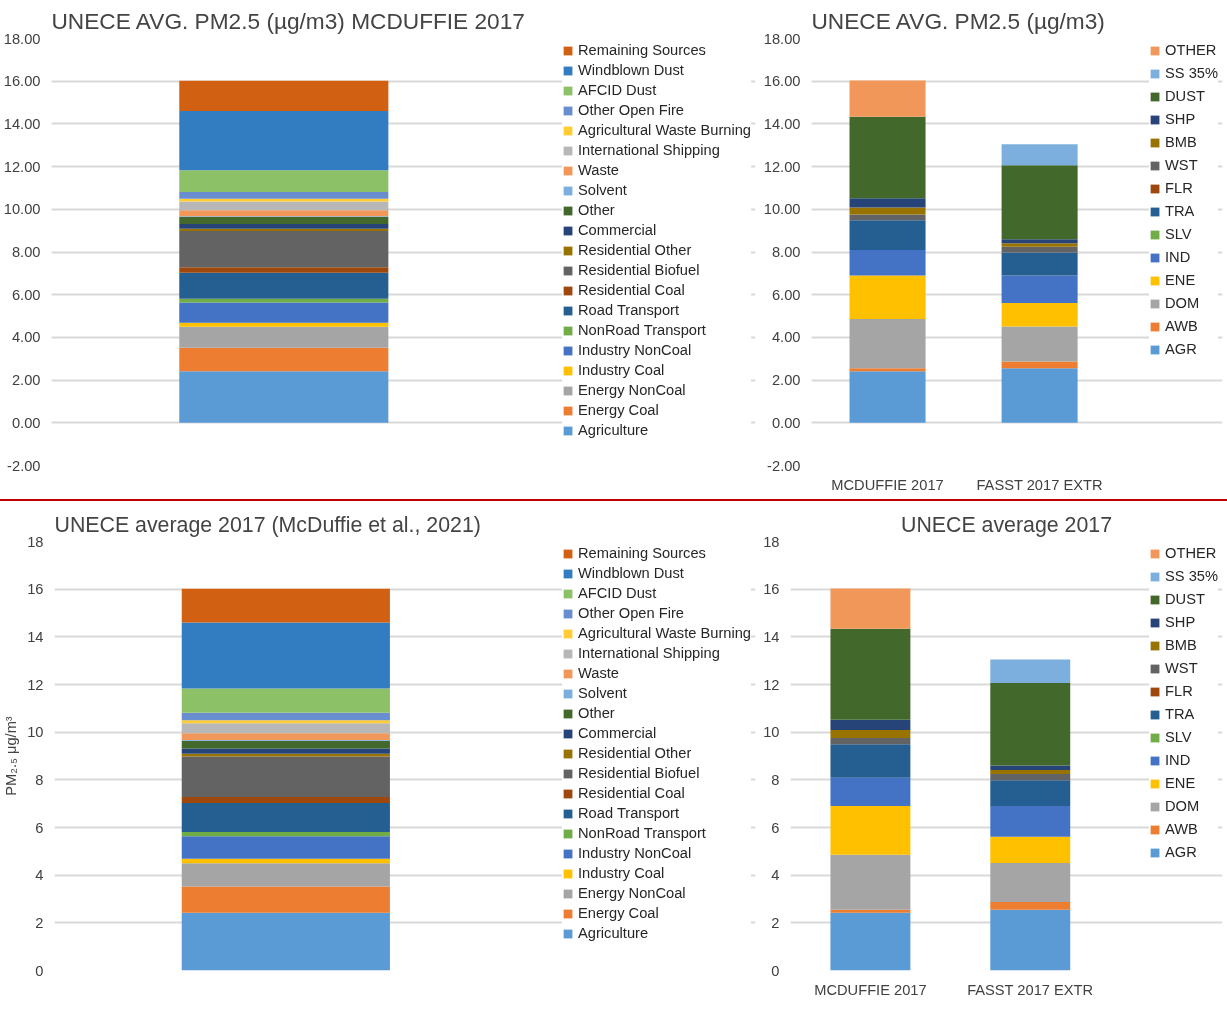  Describe the element at coordinates (632, 893) in the screenshot. I see `legend-label: Energy NonCoal` at that location.